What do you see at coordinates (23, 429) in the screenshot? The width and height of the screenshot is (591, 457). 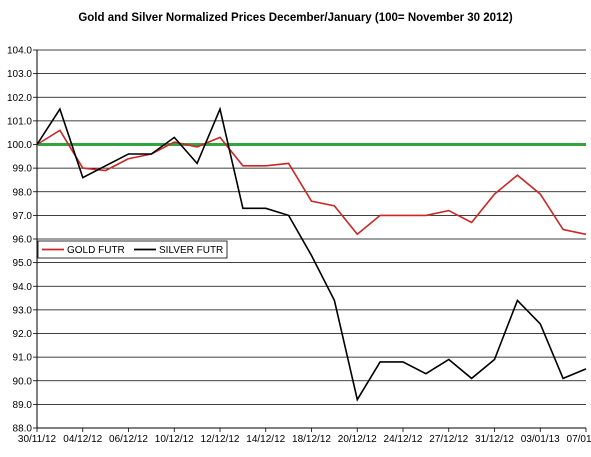 I see `y-tick-label: 88.0` at bounding box center [23, 429].